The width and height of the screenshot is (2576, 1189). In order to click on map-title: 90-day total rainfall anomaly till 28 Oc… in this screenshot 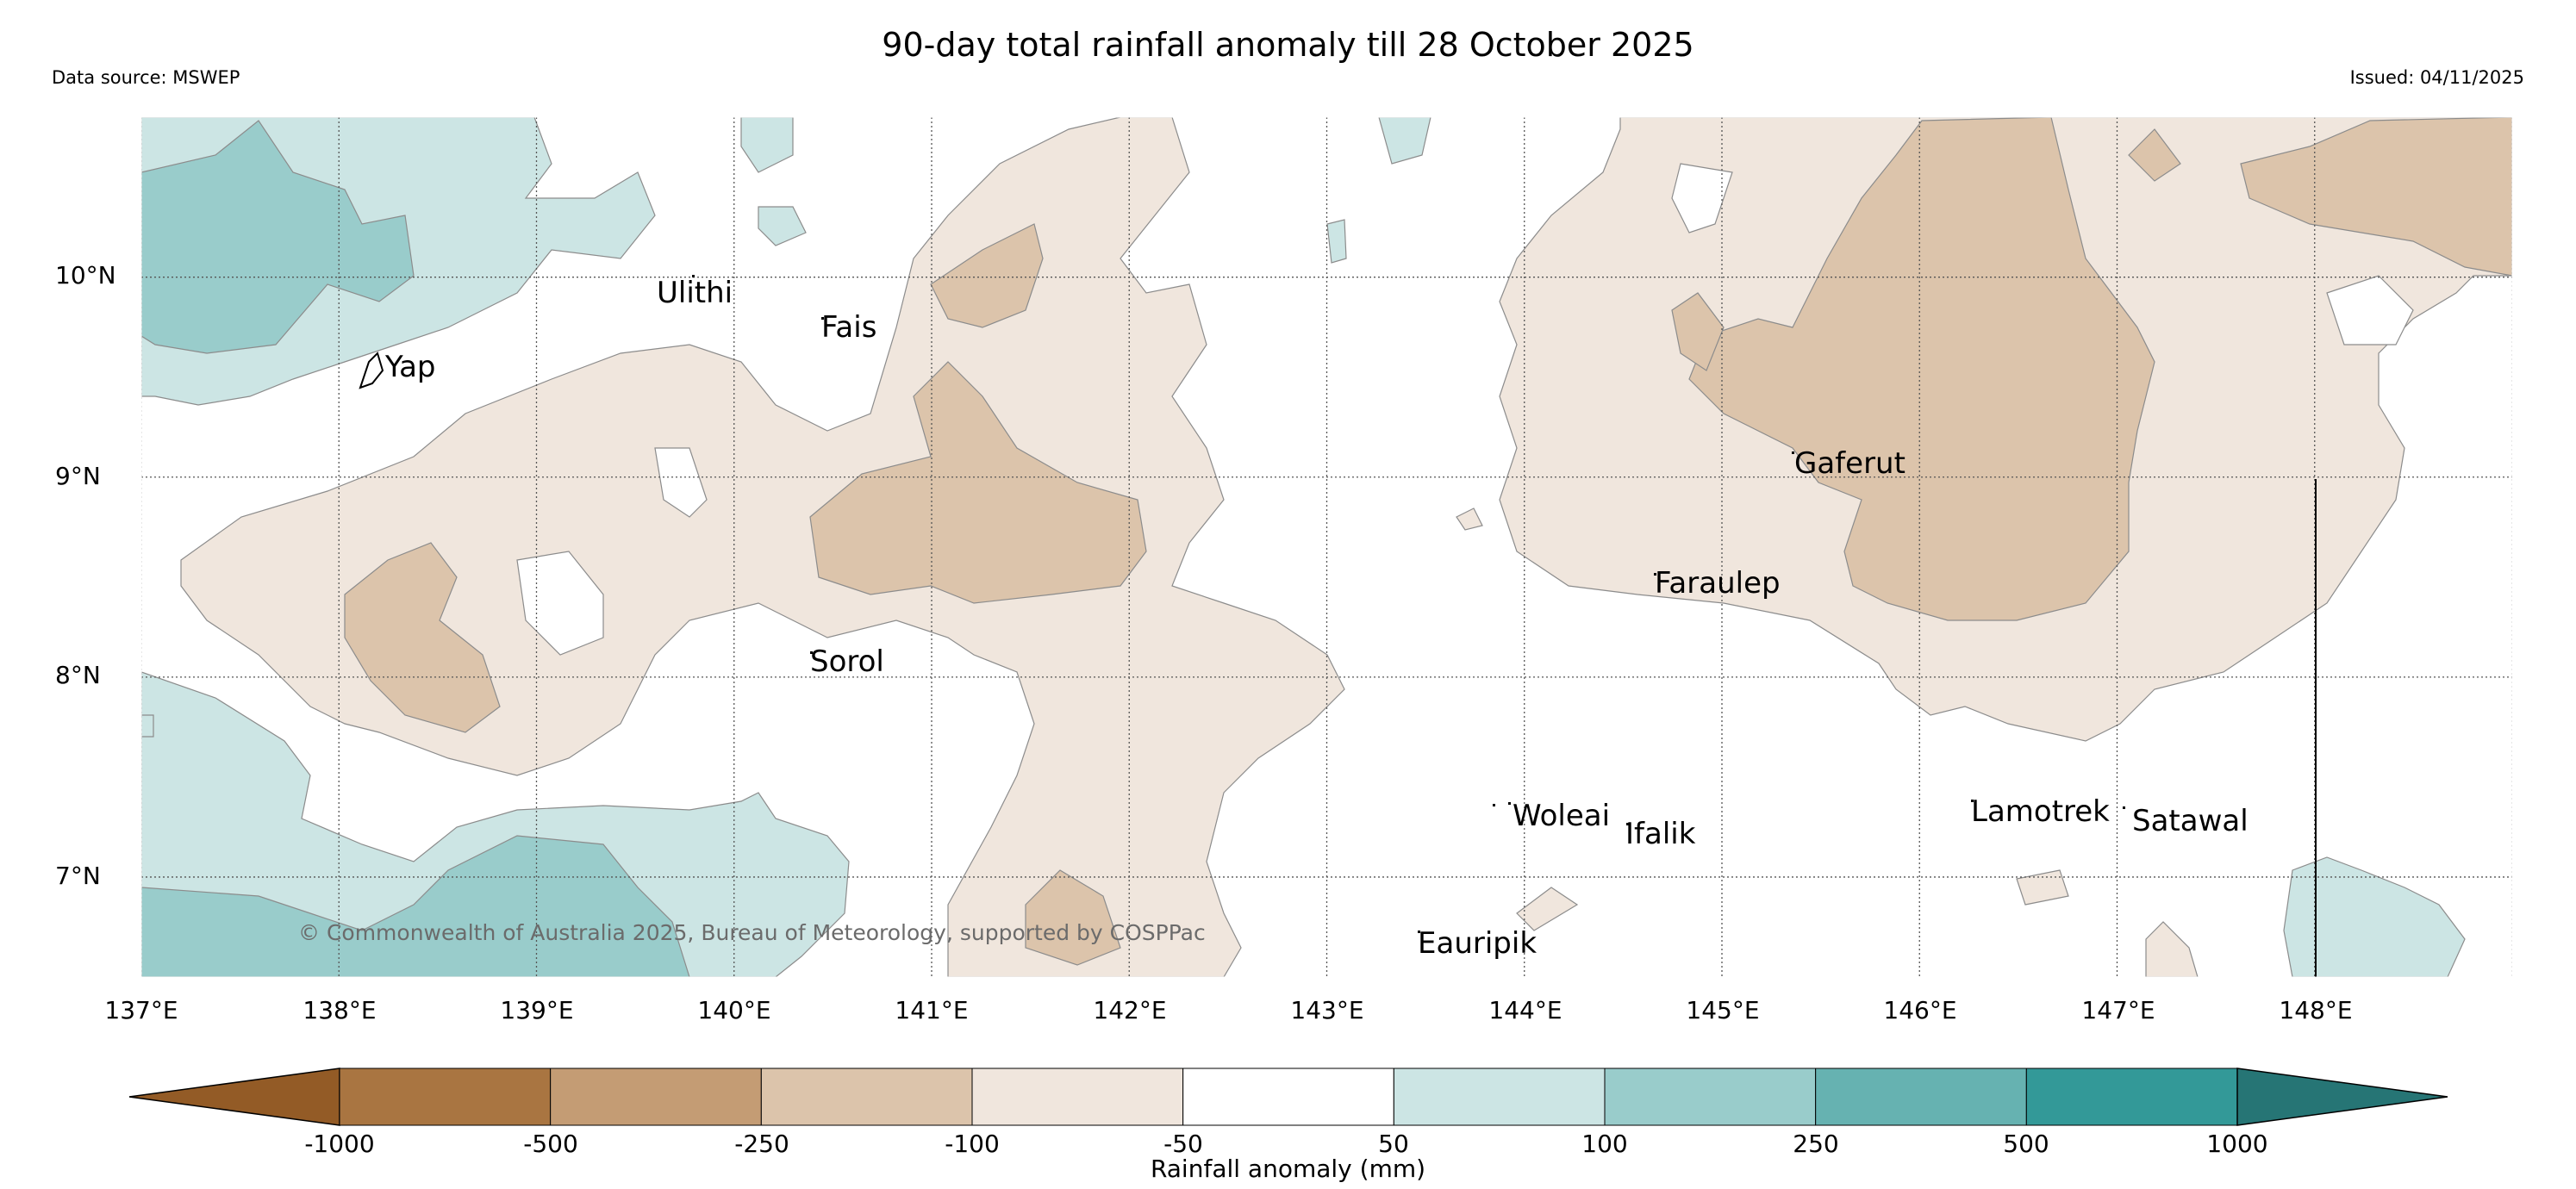, I will do `click(1288, 45)`.